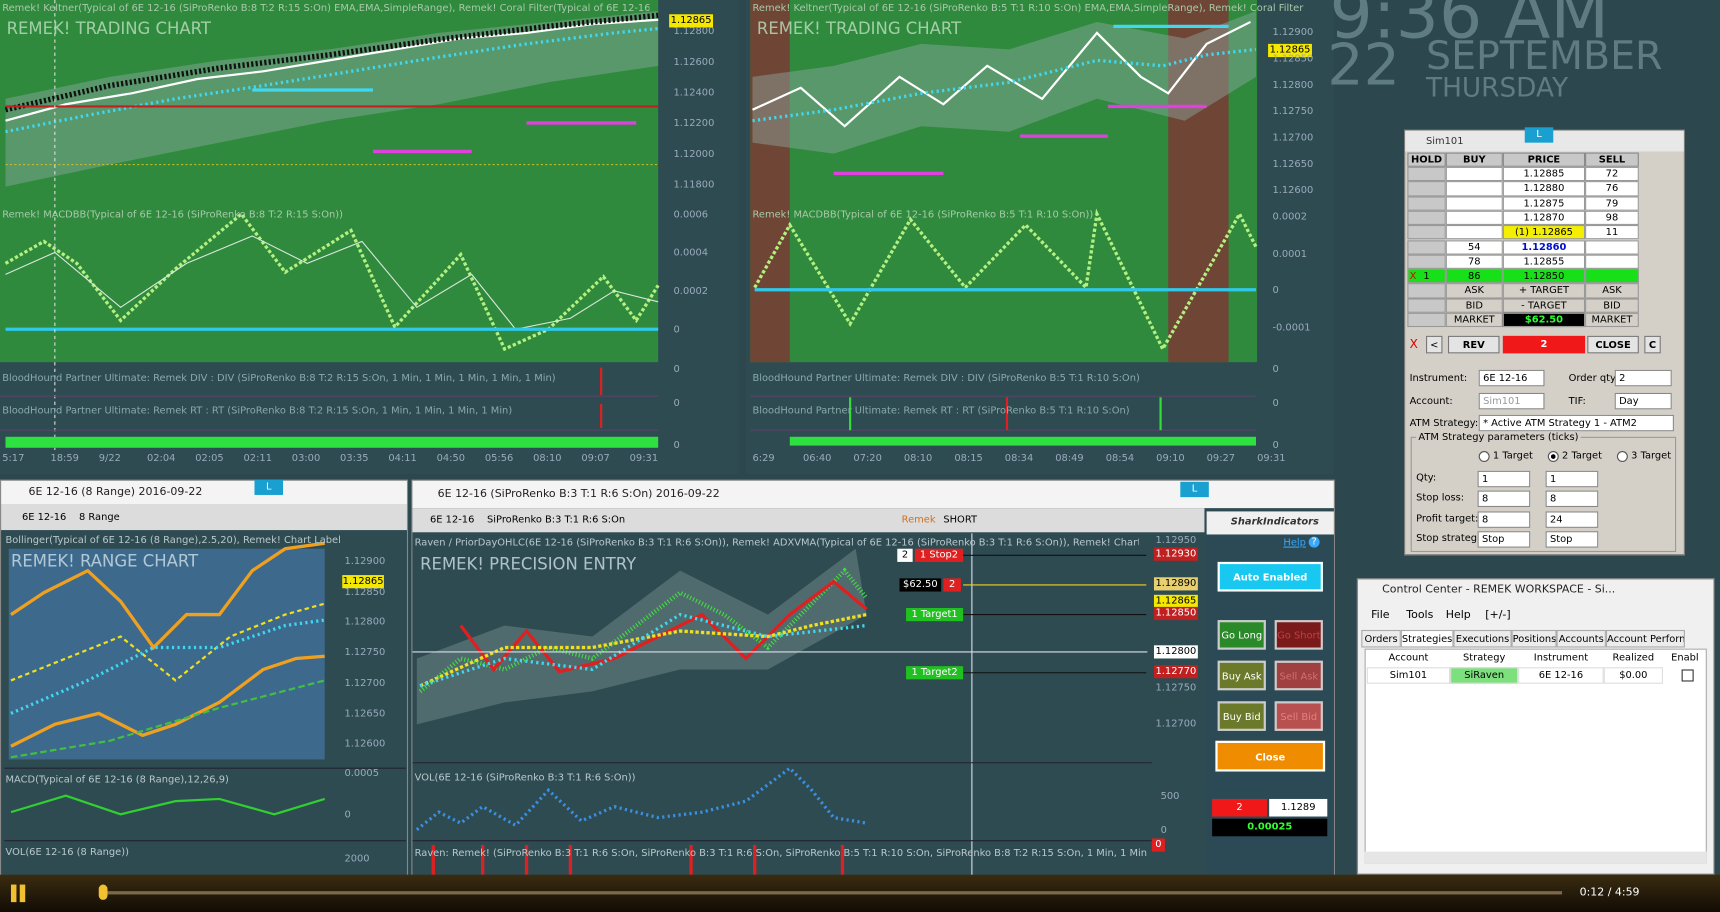  I want to click on order-button: Buy Ask, so click(1241, 675).